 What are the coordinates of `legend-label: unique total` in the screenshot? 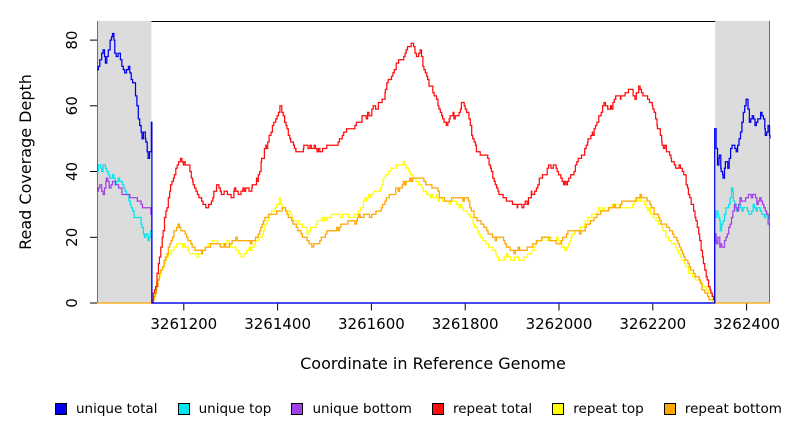 It's located at (117, 409).